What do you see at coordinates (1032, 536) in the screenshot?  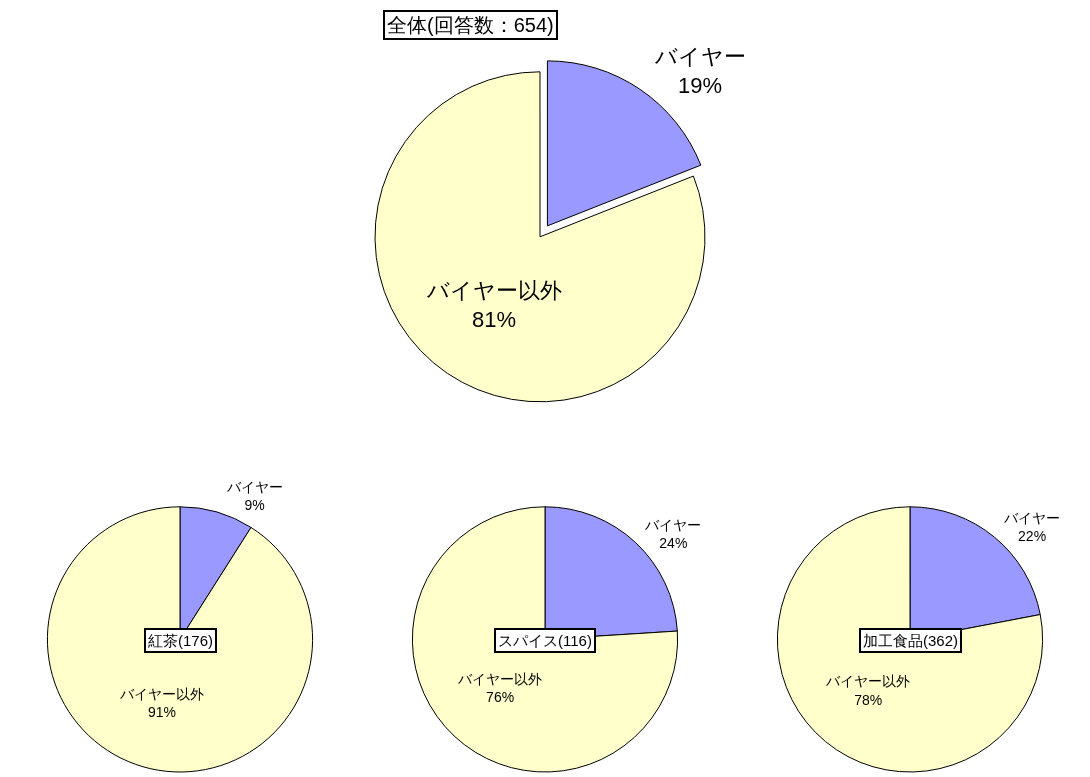 I see `data-label: 22%` at bounding box center [1032, 536].